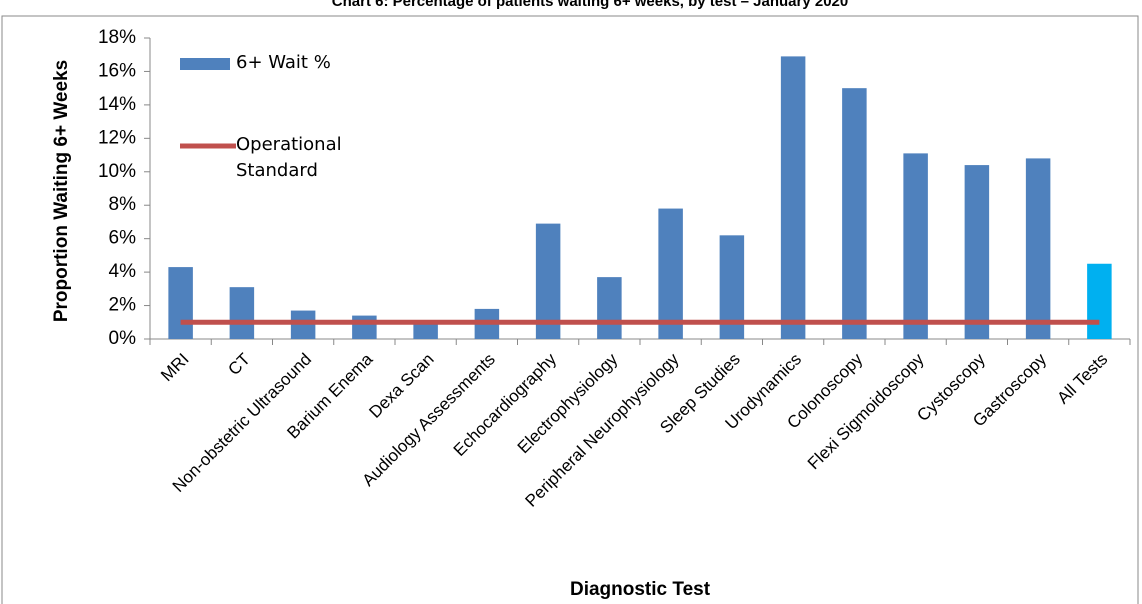  I want to click on x-tick-label: Flexi Sigmoidoscopy, so click(866, 411).